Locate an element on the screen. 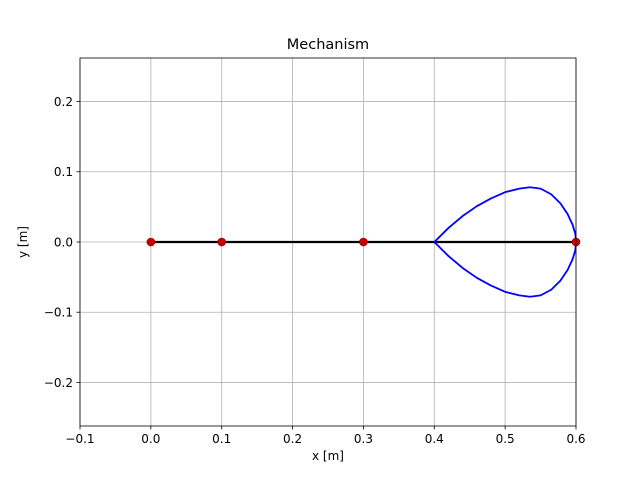  chart-title: Mechanism is located at coordinates (328, 45).